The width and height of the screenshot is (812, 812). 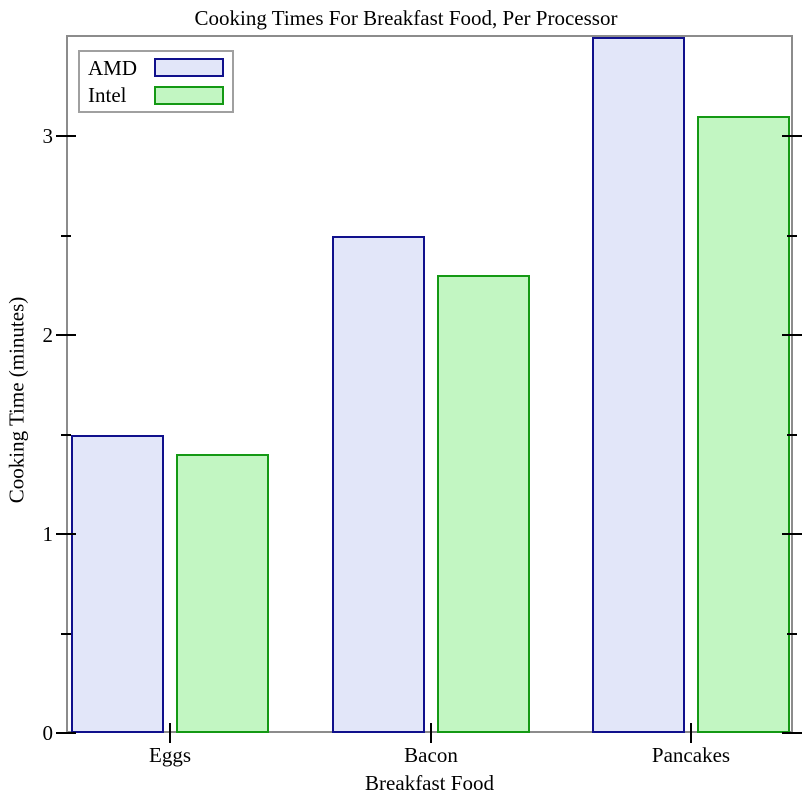 What do you see at coordinates (113, 67) in the screenshot?
I see `legend-label-amd: AMD` at bounding box center [113, 67].